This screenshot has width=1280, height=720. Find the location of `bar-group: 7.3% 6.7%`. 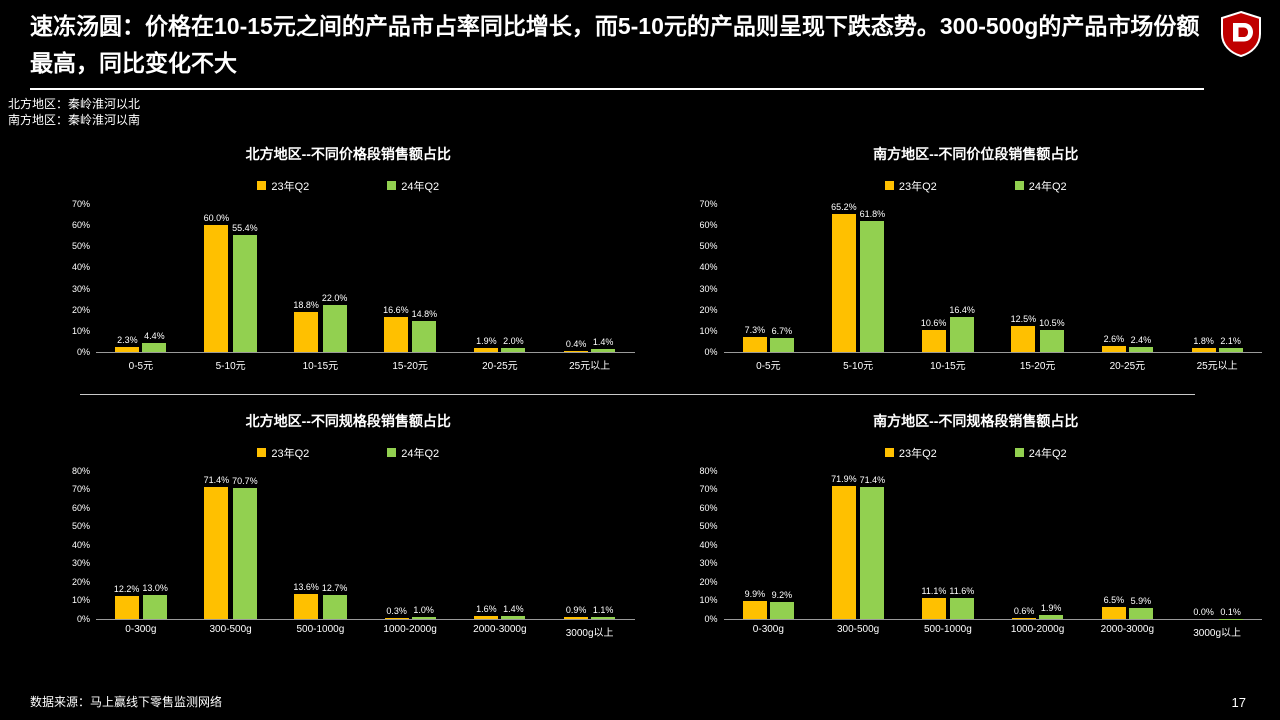

bar-group: 7.3% 6.7% is located at coordinates (769, 278).